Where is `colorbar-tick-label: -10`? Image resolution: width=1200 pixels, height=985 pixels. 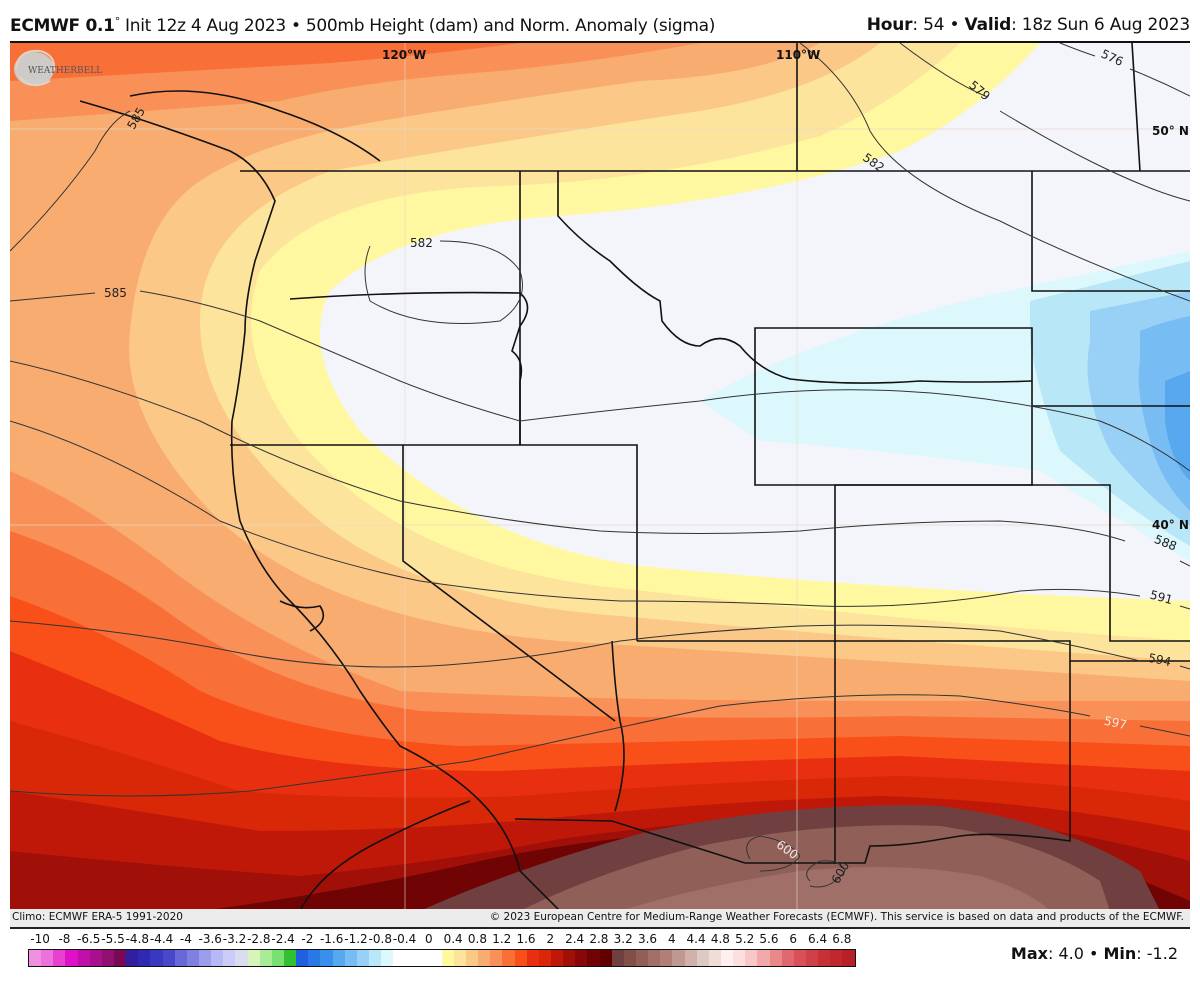 colorbar-tick-label: -10 is located at coordinates (40, 939).